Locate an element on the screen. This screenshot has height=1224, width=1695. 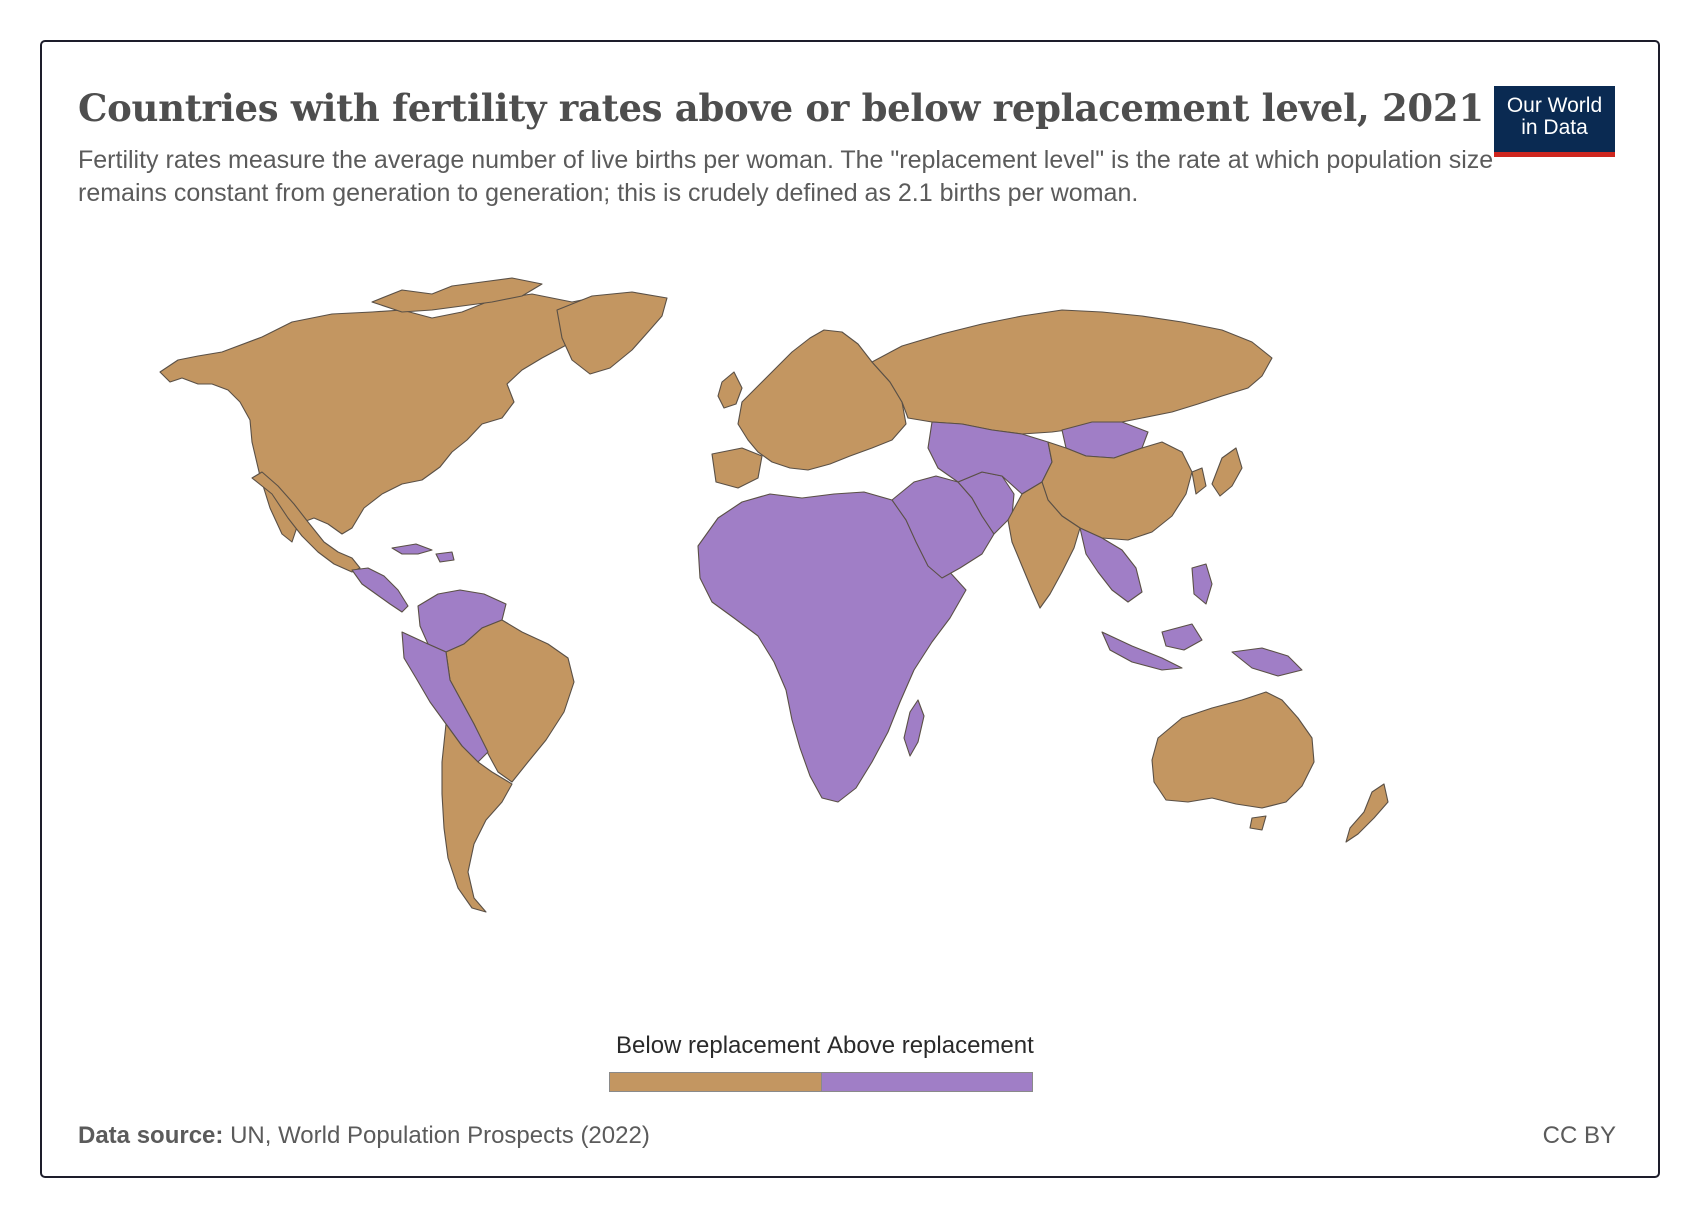
map-region-australia is located at coordinates (1233, 750).